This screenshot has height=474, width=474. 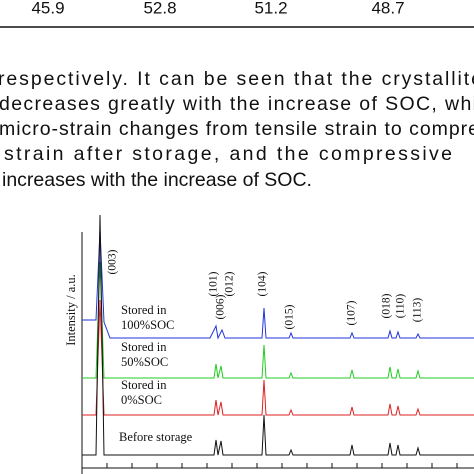 I want to click on y-axis-label: Intensity / a.u., so click(x=71, y=310).